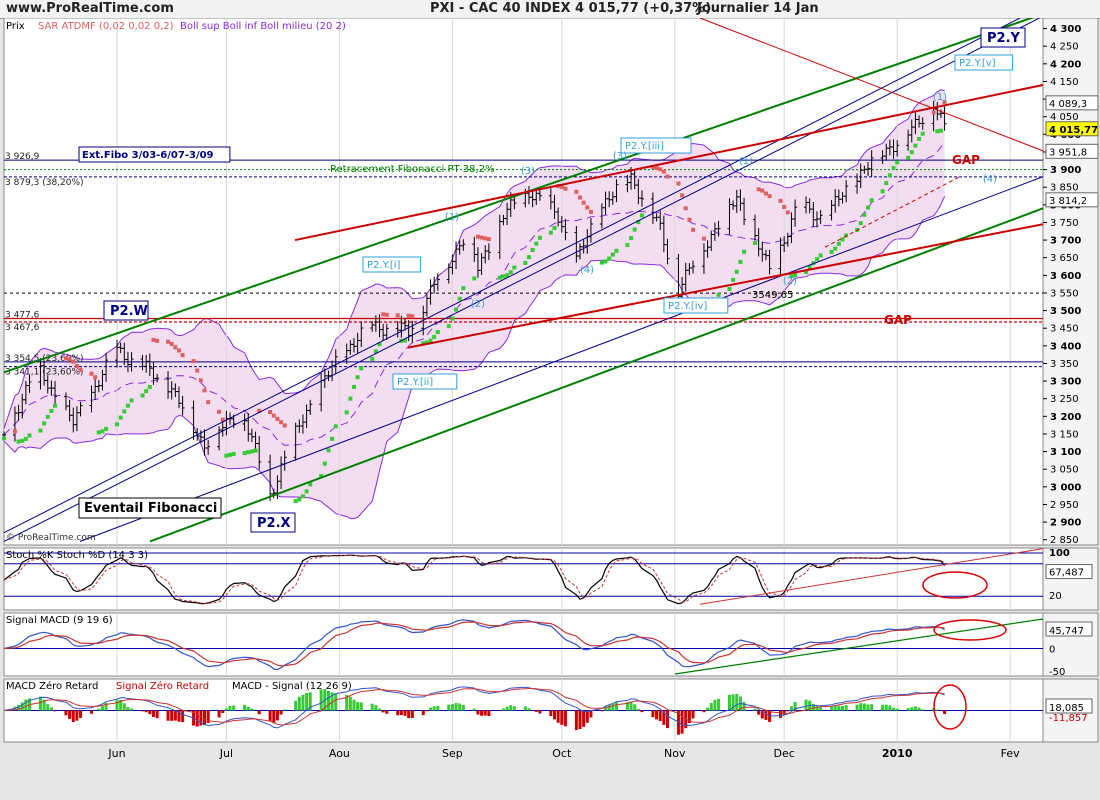  What do you see at coordinates (966, 160) in the screenshot?
I see `gap-label: GAP` at bounding box center [966, 160].